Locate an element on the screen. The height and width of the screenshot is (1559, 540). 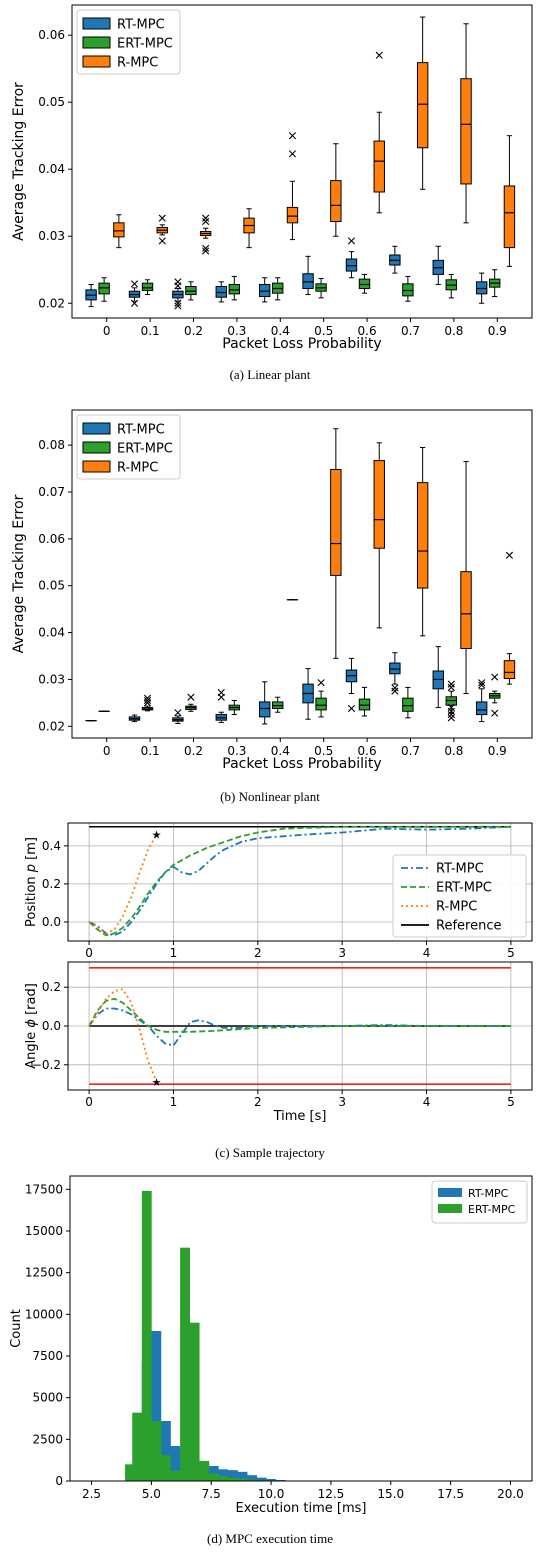
box-R-MPC-0.5 is located at coordinates (336, 190).